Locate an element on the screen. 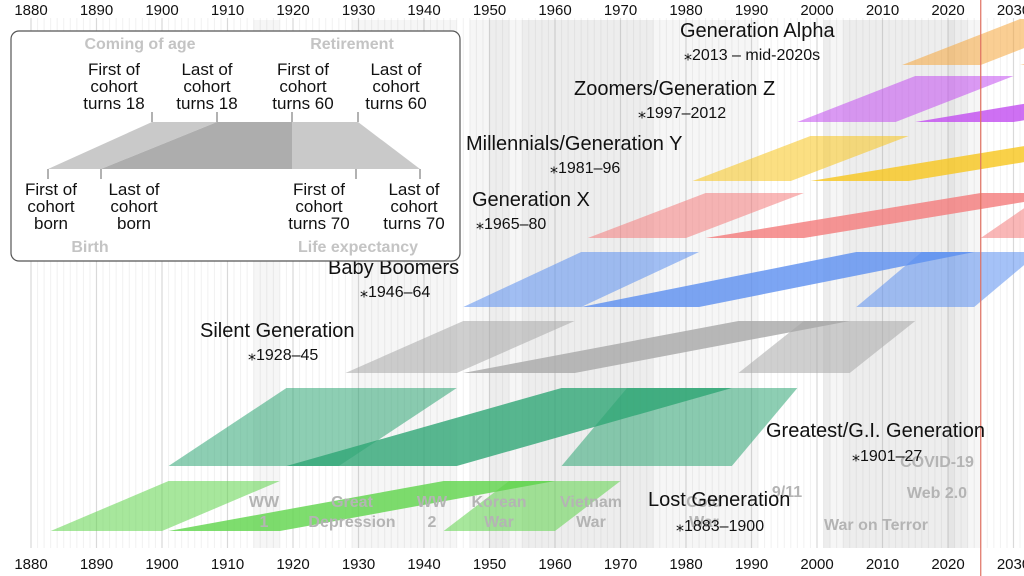  generation-band-silent is located at coordinates (630, 347).